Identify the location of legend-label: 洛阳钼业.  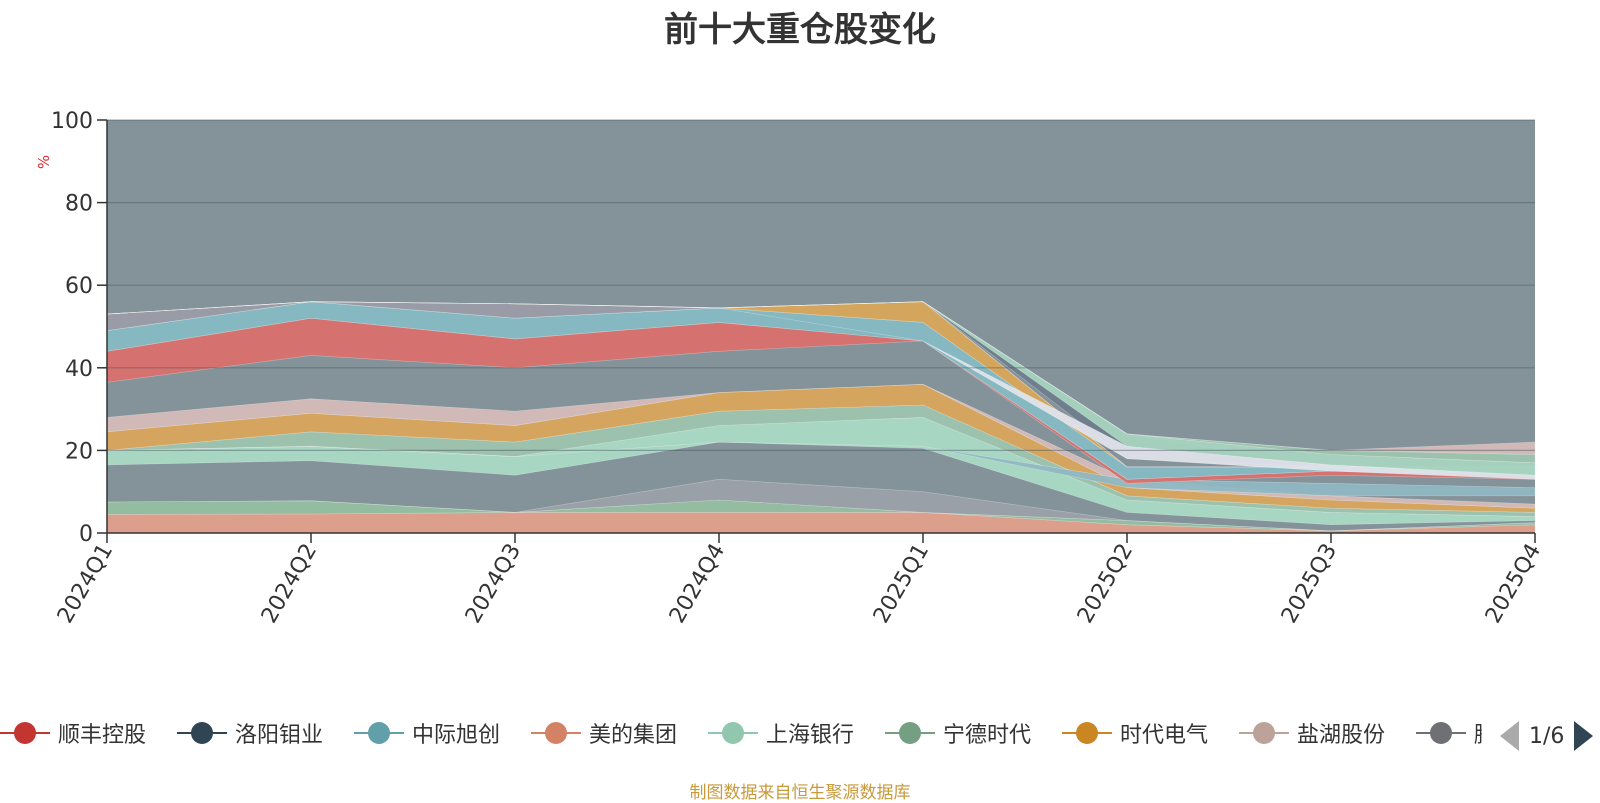
(279, 735).